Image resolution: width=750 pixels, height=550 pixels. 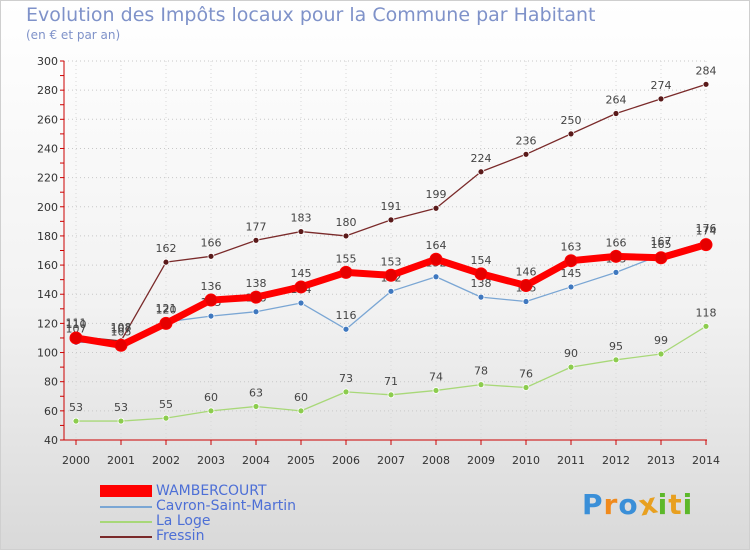 I want to click on data-label-la-loge: 76, so click(x=526, y=374).